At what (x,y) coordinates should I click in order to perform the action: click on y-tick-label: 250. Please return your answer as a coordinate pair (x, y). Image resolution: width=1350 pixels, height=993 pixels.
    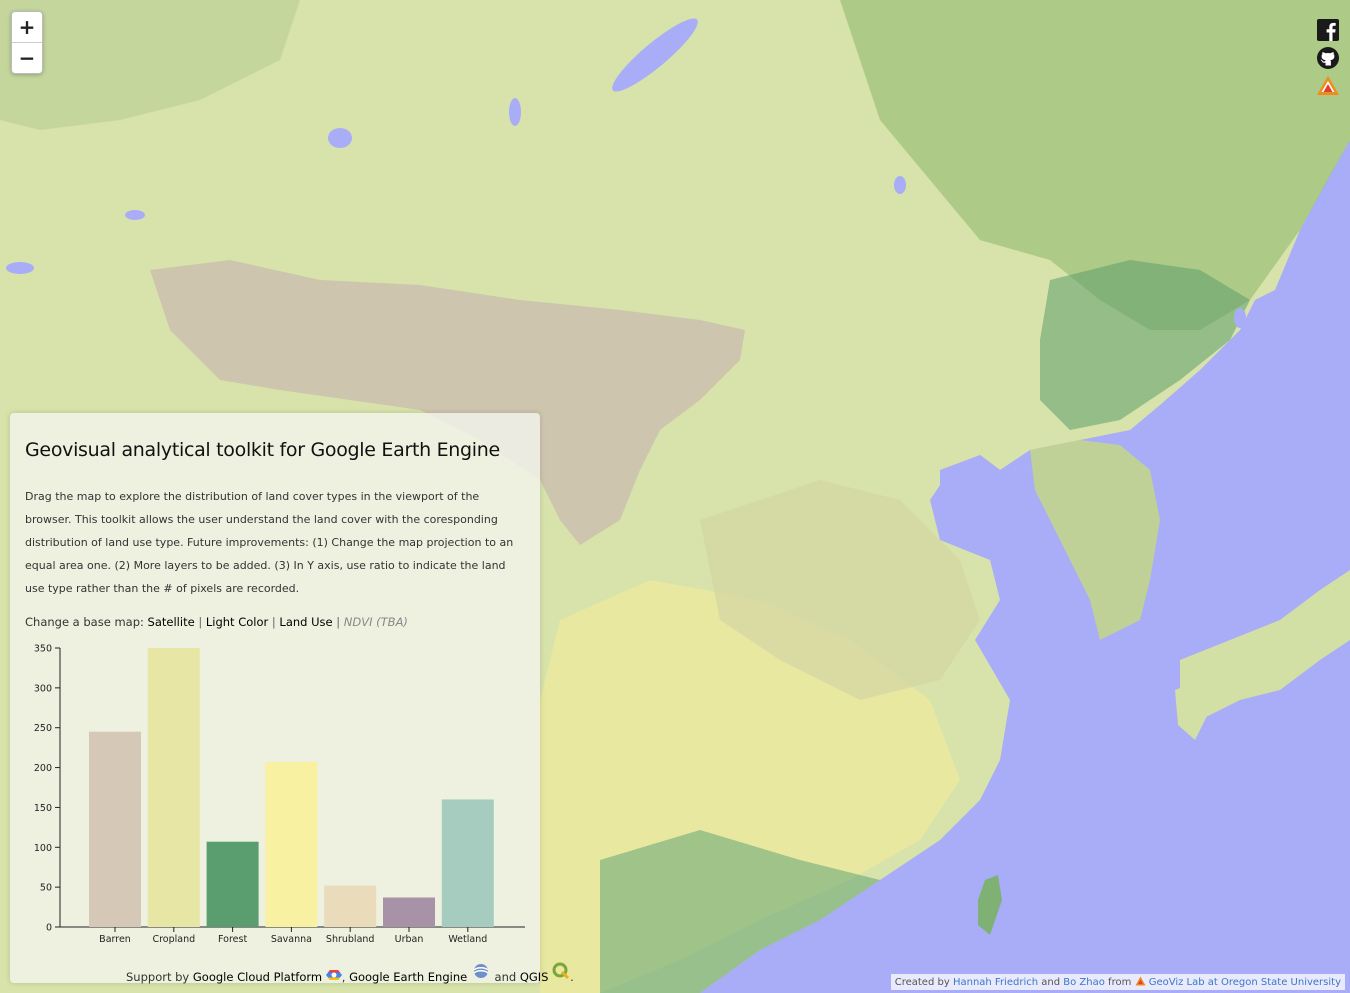
    Looking at the image, I should click on (43, 728).